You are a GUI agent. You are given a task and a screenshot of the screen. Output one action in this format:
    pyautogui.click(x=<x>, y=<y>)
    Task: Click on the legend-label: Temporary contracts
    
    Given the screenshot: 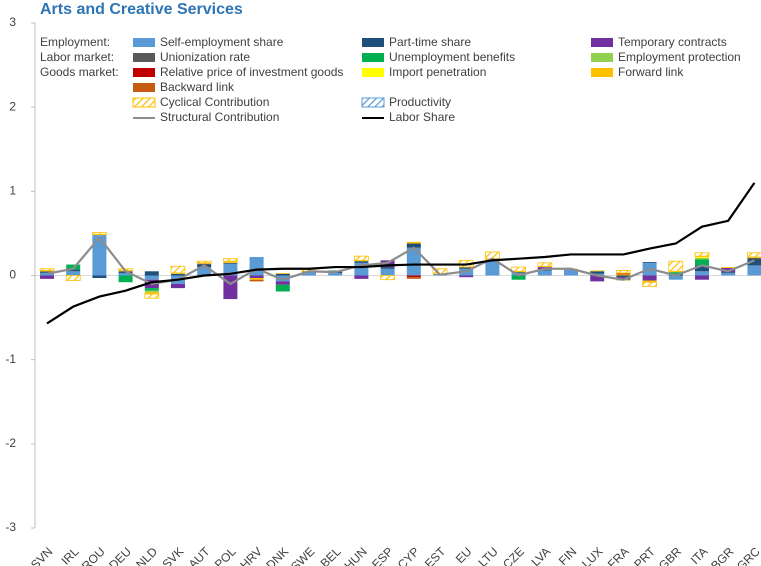 What is the action you would take?
    pyautogui.click(x=672, y=42)
    